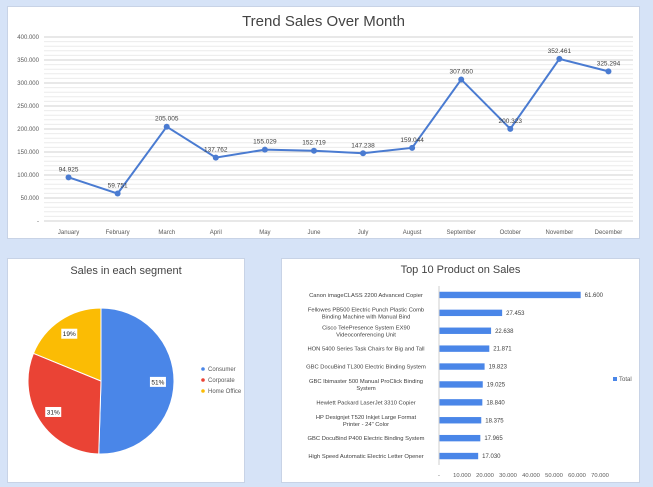 The height and width of the screenshot is (487, 653). I want to click on category-label: HP Designjet T520 Inkjet Large Format, so click(366, 418).